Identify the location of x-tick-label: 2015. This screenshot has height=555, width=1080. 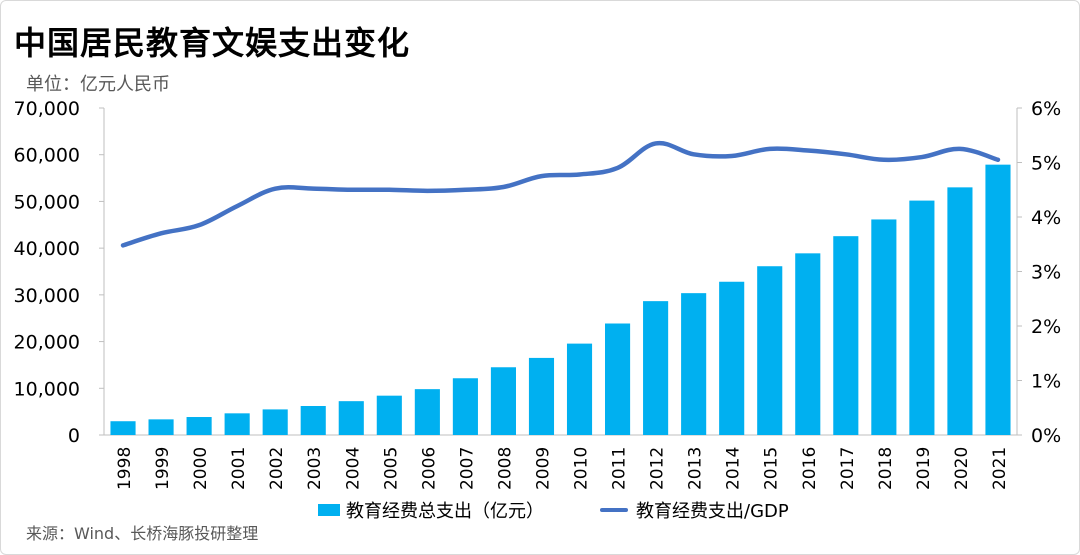
(772, 468).